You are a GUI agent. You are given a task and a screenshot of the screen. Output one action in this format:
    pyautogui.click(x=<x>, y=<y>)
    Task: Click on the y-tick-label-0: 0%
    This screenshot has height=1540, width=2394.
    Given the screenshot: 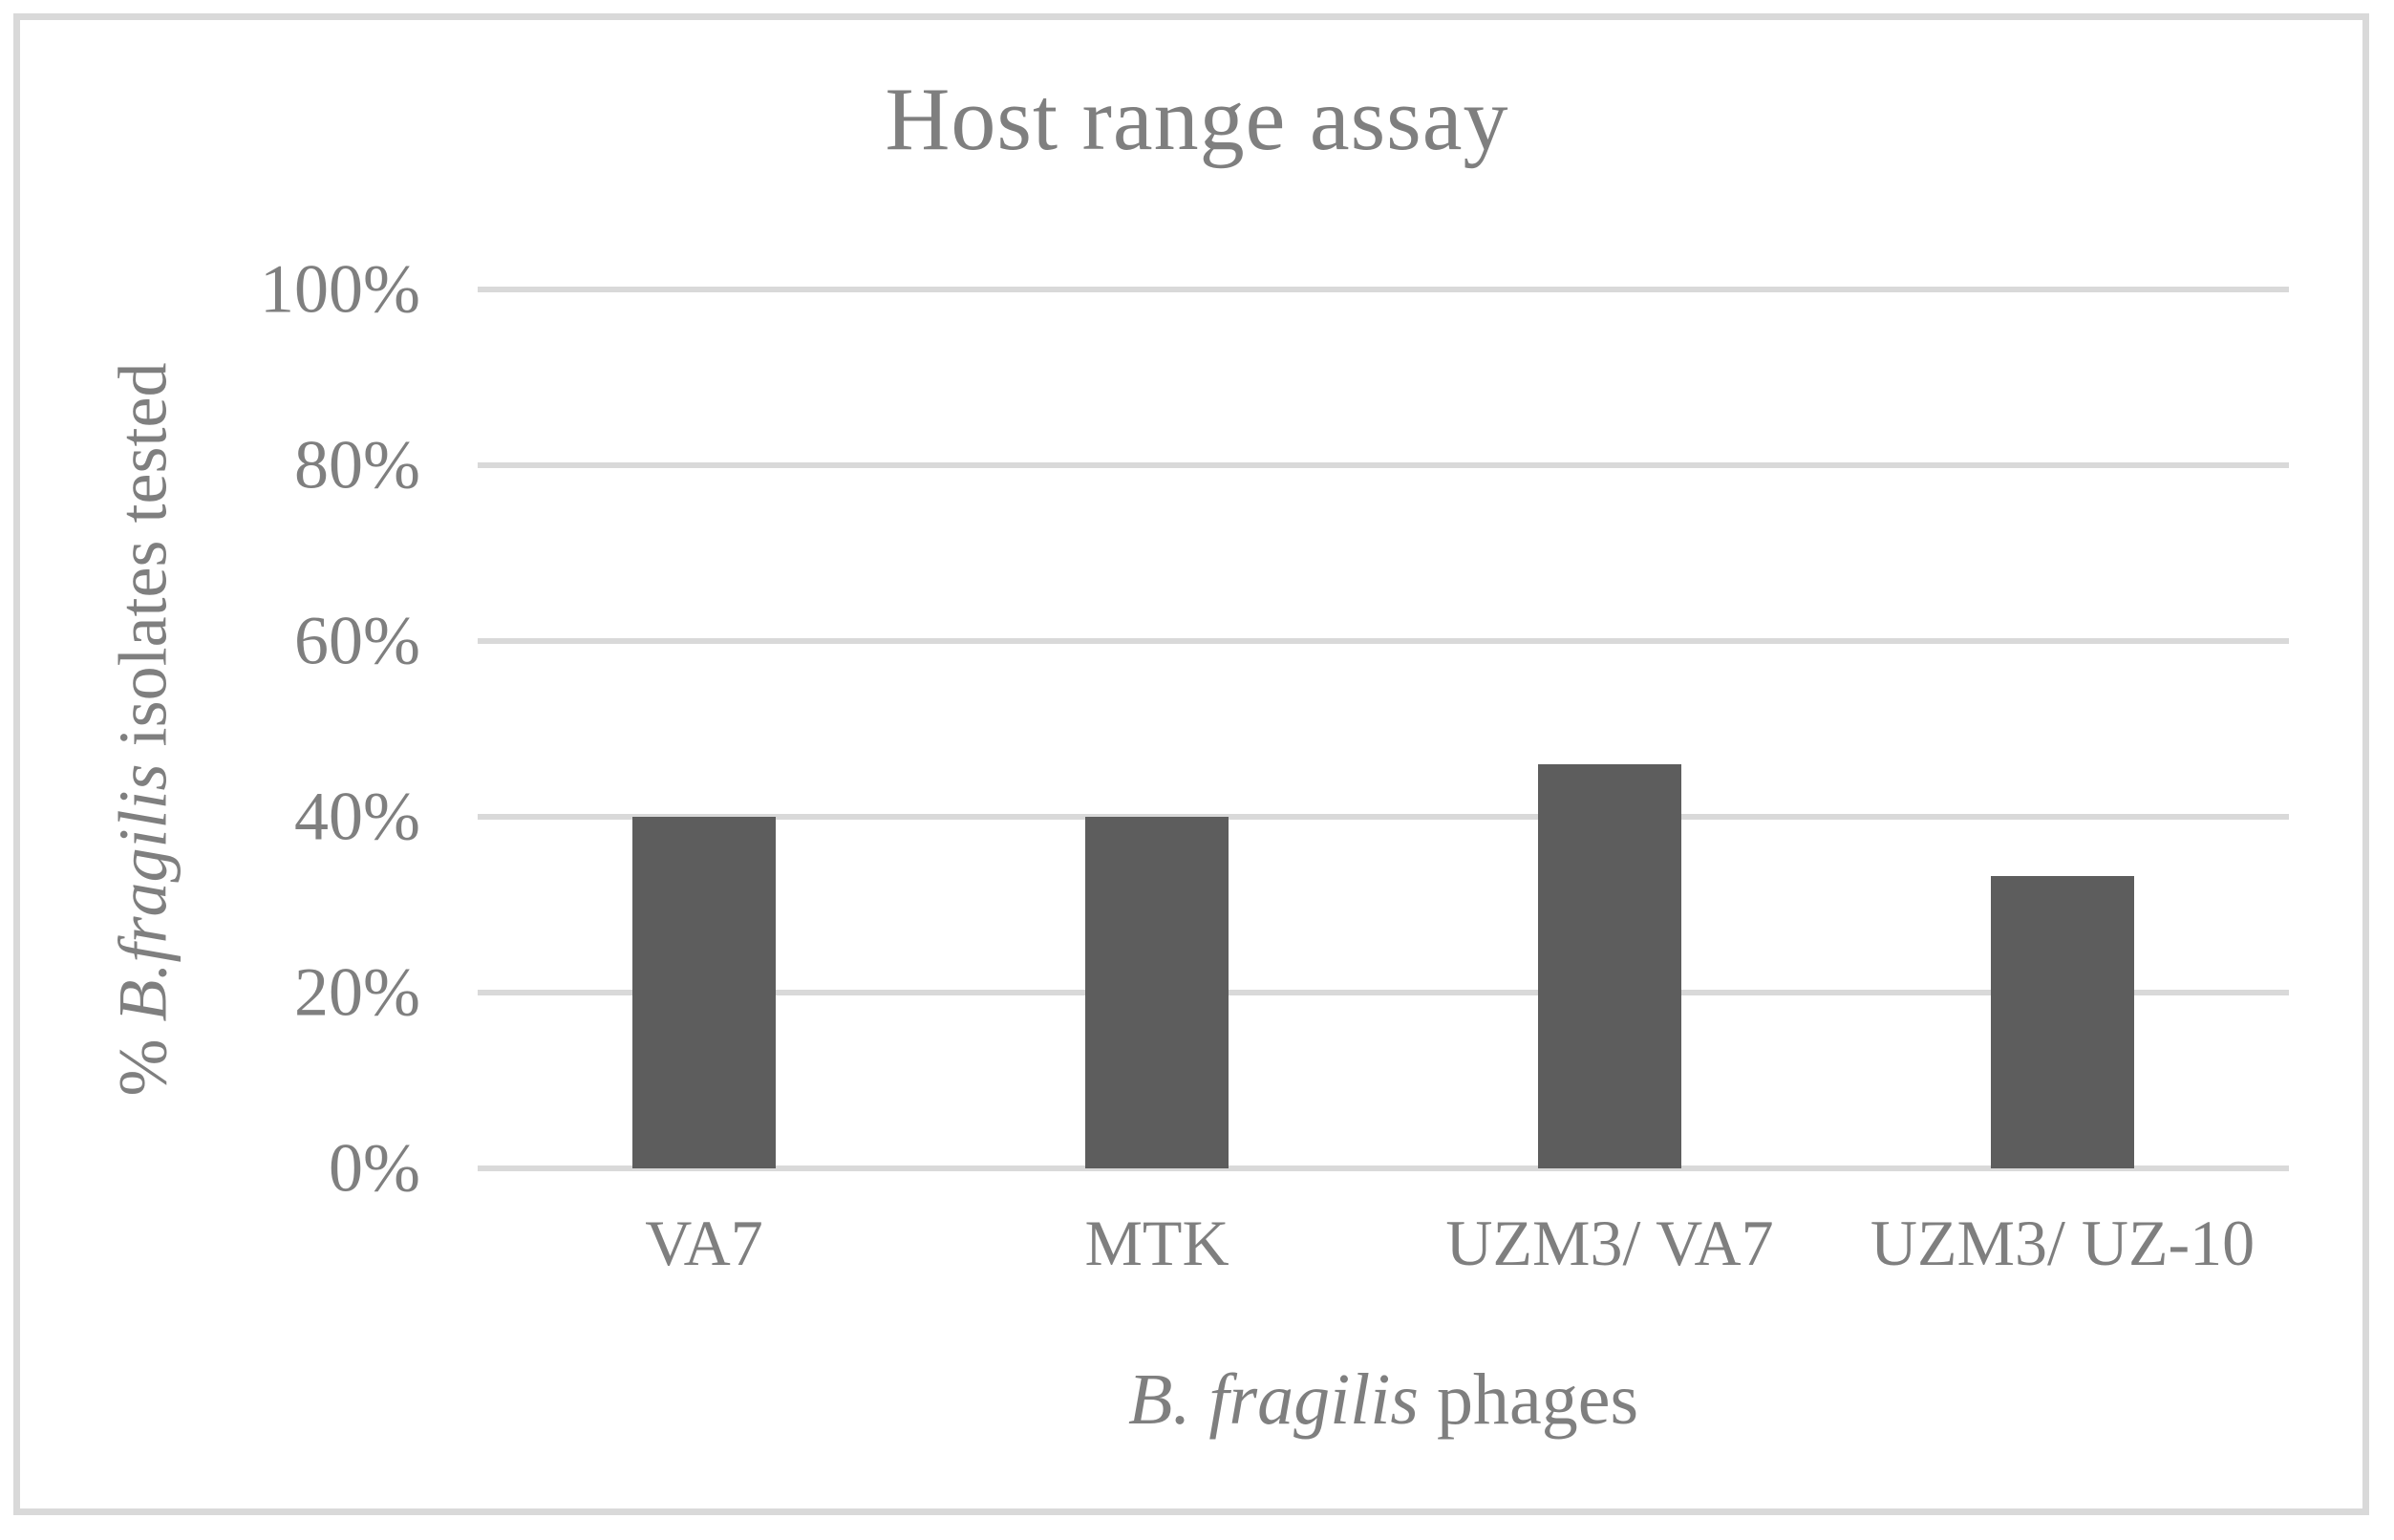 What is the action you would take?
    pyautogui.click(x=374, y=1168)
    